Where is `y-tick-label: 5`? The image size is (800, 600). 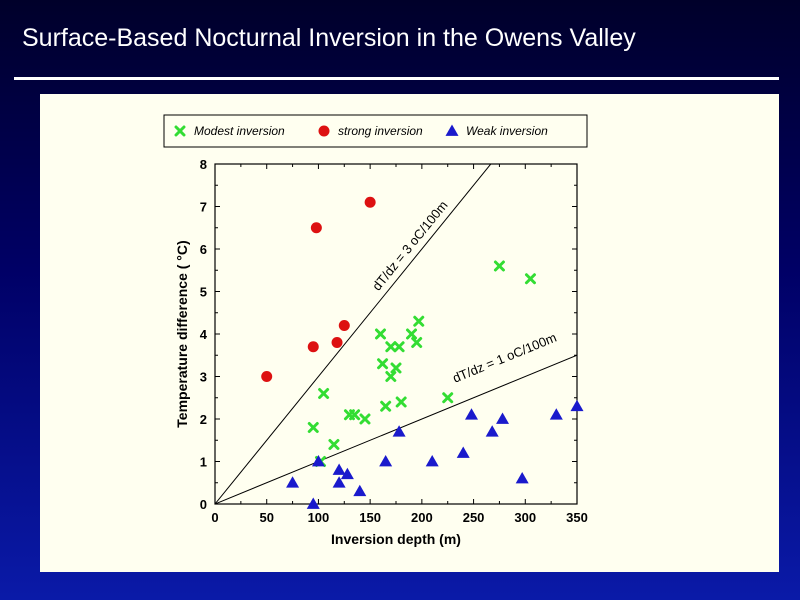
y-tick-label: 5 is located at coordinates (203, 292).